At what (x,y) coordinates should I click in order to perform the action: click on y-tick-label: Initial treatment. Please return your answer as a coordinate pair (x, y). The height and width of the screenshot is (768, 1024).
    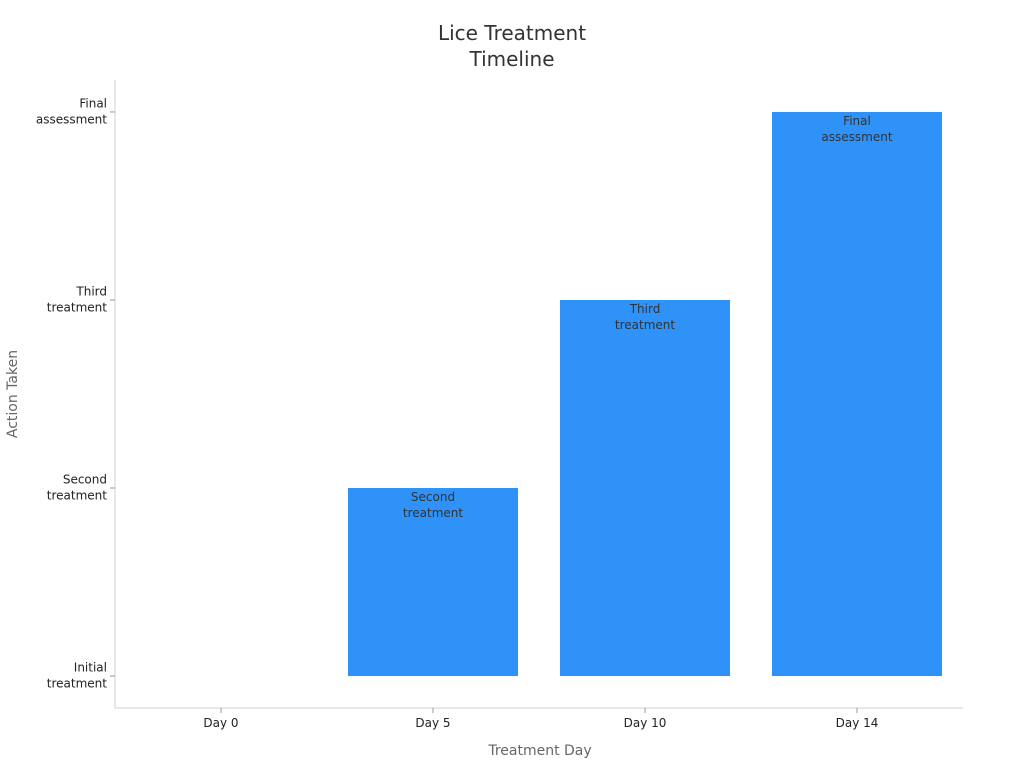
    Looking at the image, I should click on (76, 675).